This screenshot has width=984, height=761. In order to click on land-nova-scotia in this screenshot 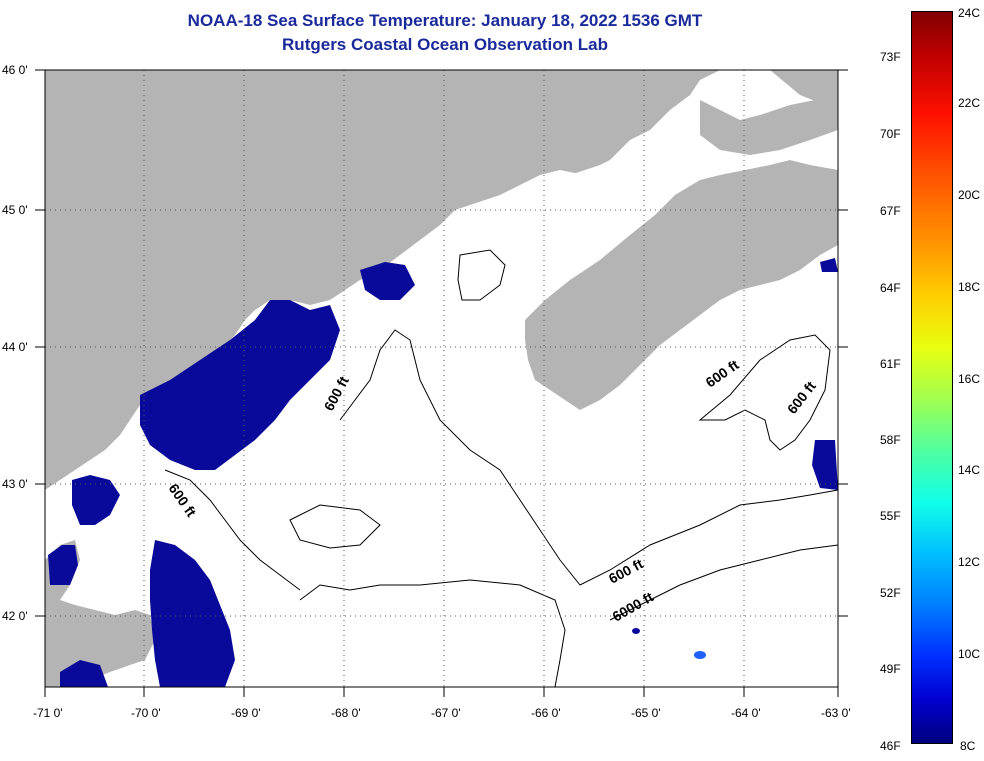, I will do `click(681, 285)`.